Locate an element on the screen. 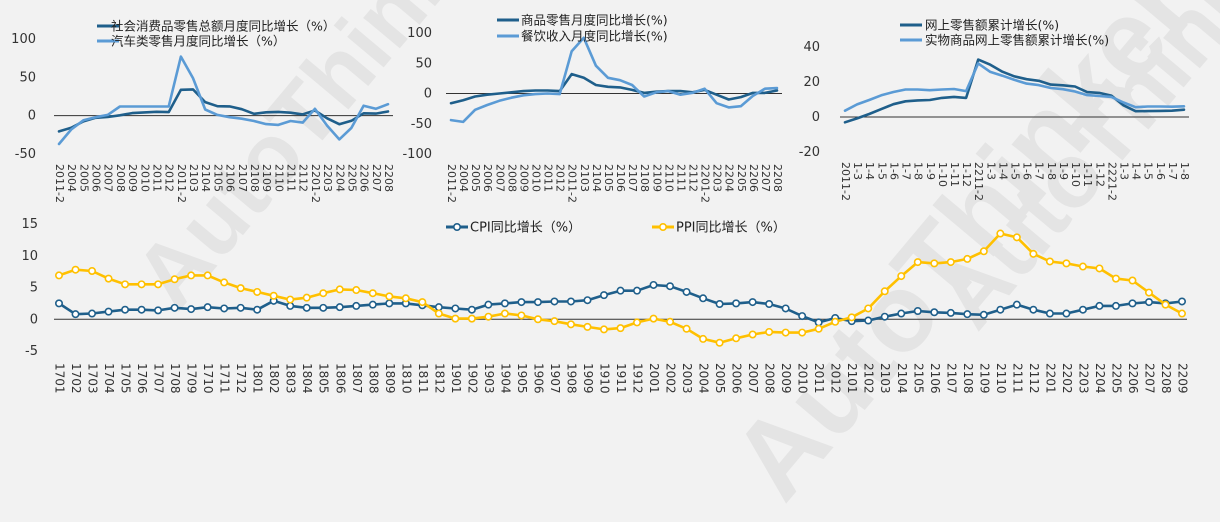 The width and height of the screenshot is (1220, 522). x-tick-label: 1708 is located at coordinates (175, 378).